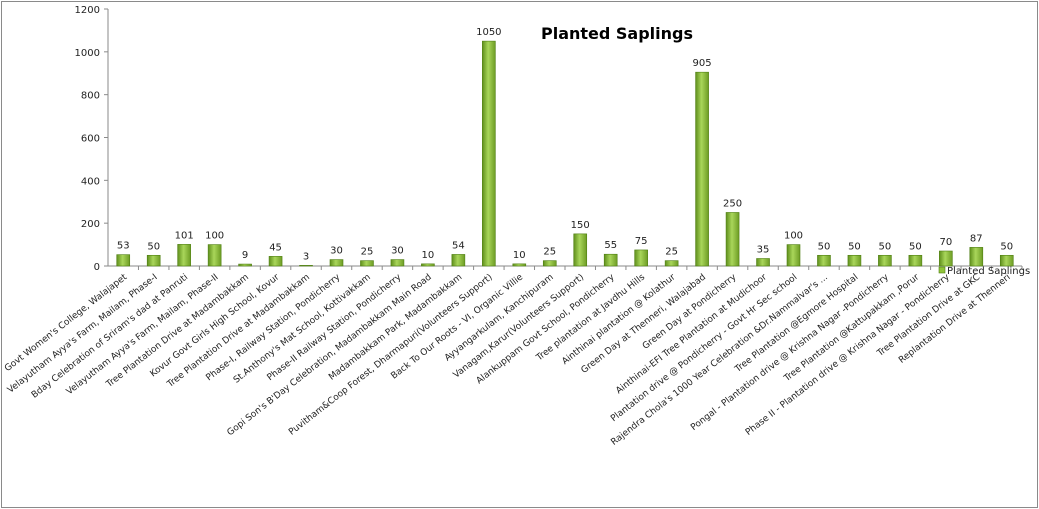 The image size is (1039, 509). I want to click on legend-label: Planted Saplings, so click(988, 271).